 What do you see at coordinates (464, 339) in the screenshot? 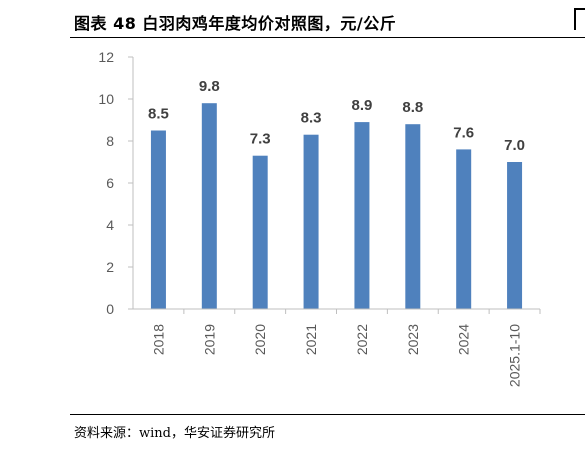
I see `x-tick-label-2024: 2024` at bounding box center [464, 339].